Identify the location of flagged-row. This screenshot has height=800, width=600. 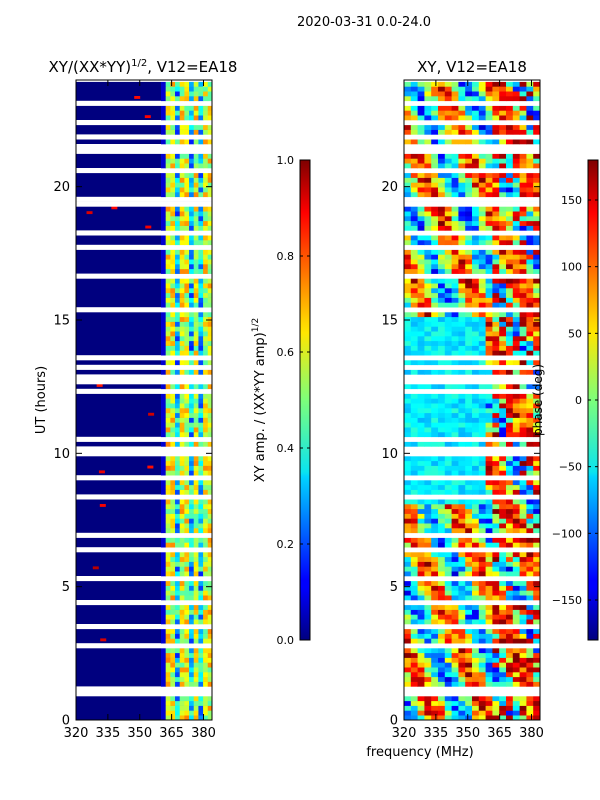
(144, 151).